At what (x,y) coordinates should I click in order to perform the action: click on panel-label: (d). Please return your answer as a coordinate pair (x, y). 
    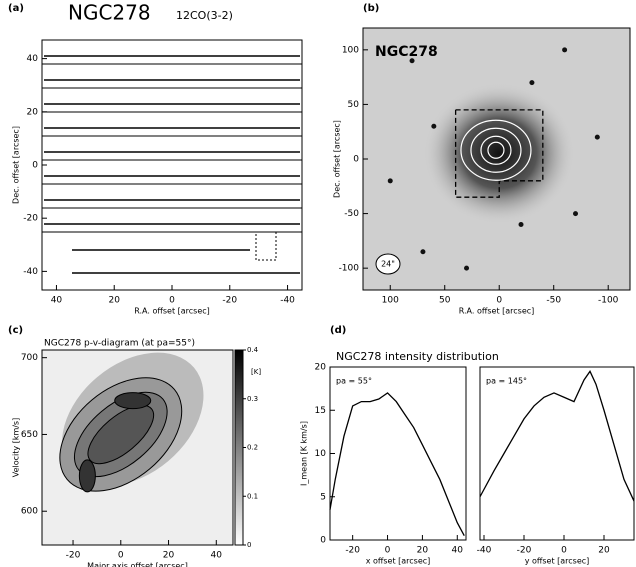
    Looking at the image, I should click on (338, 330).